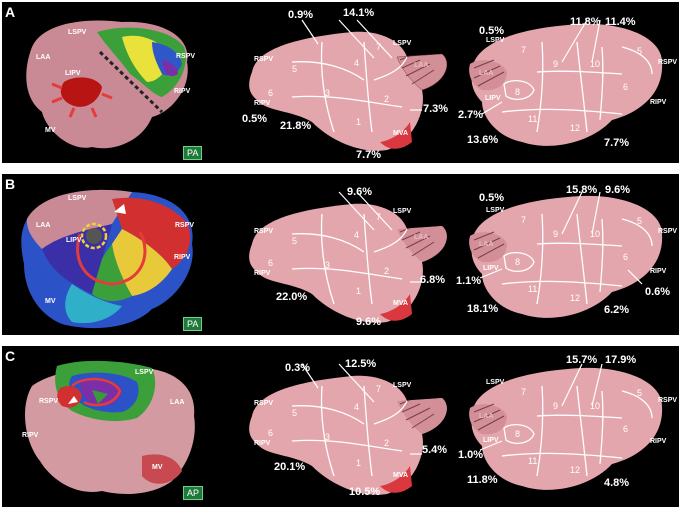 This screenshot has width=681, height=509. Describe the element at coordinates (359, 13) in the screenshot. I see `mid-pct-top: 14.1%` at that location.